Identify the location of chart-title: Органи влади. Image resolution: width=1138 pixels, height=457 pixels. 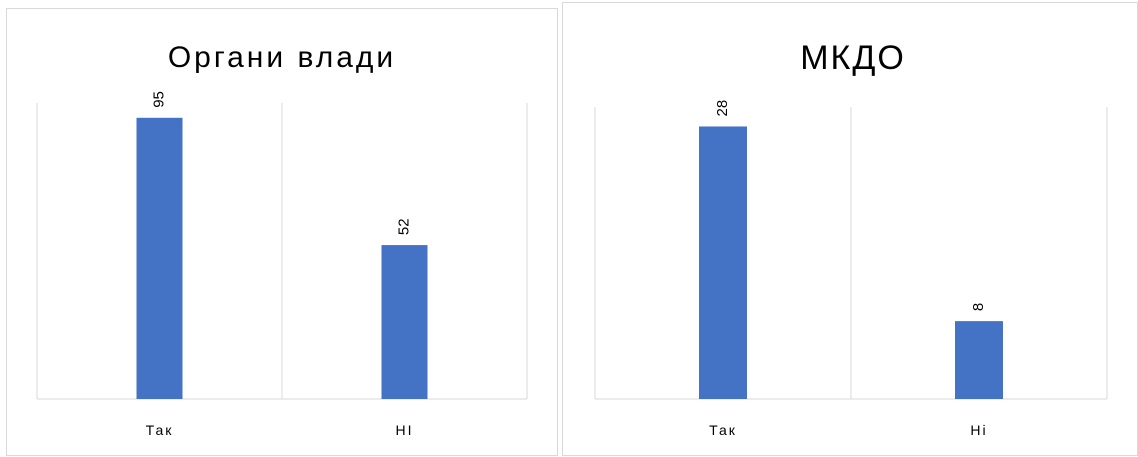
(282, 57).